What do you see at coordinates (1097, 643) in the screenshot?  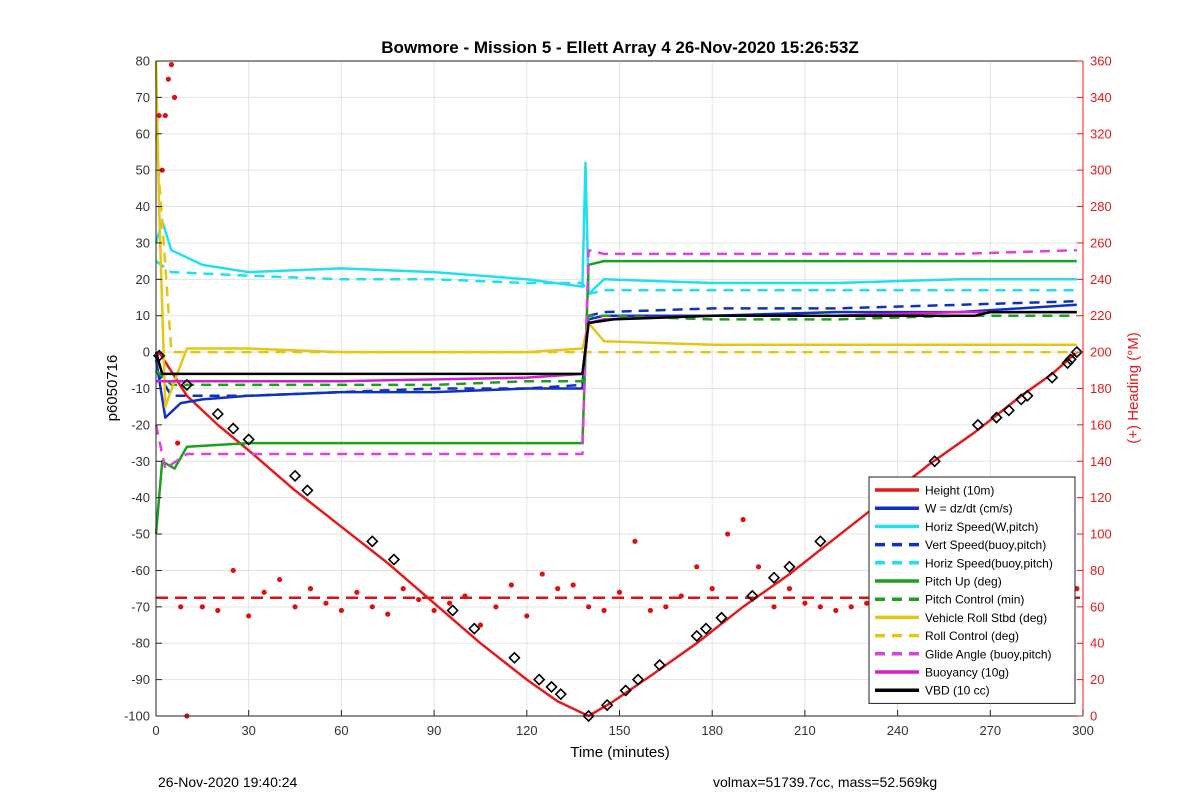 I see `y2-tick-label: 40` at bounding box center [1097, 643].